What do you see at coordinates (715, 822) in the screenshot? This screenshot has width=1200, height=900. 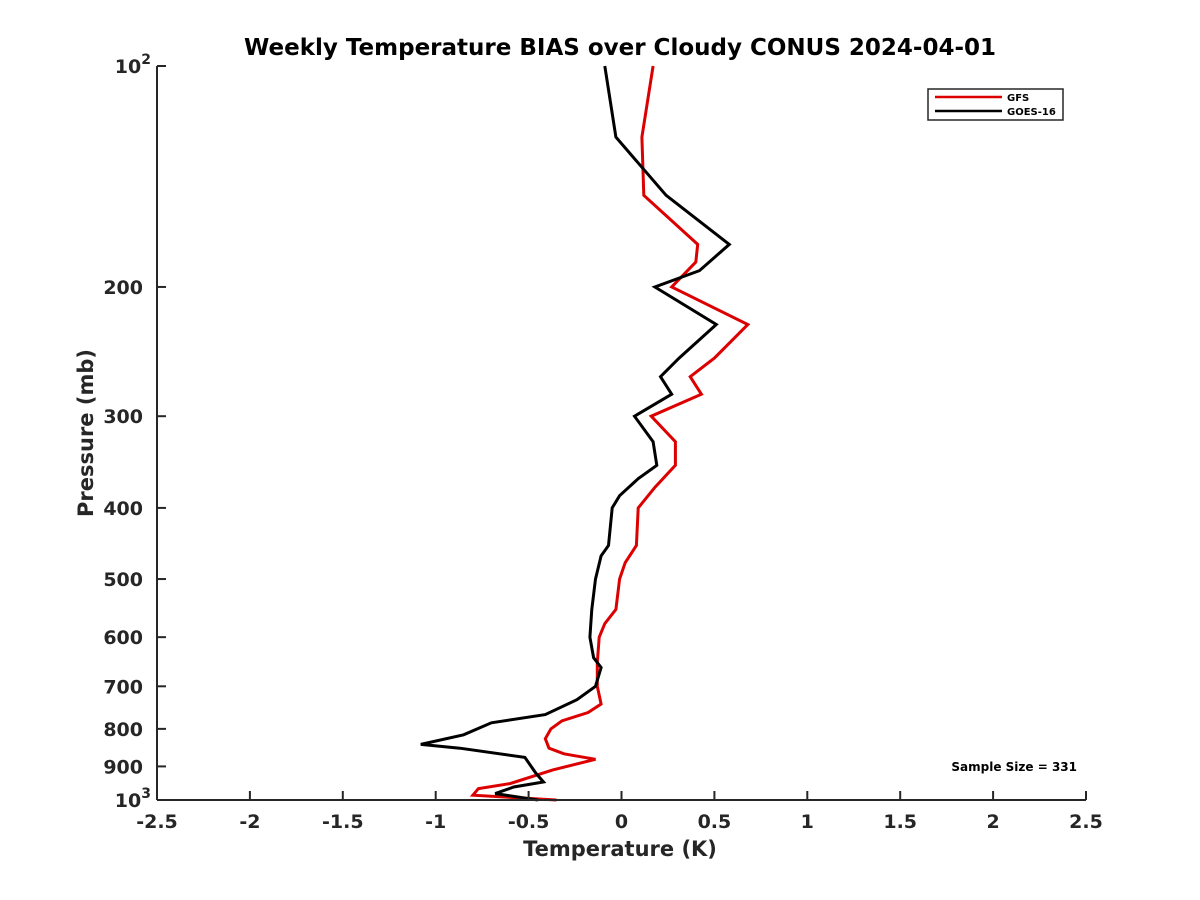 I see `x-tick-label: 0.5` at bounding box center [715, 822].